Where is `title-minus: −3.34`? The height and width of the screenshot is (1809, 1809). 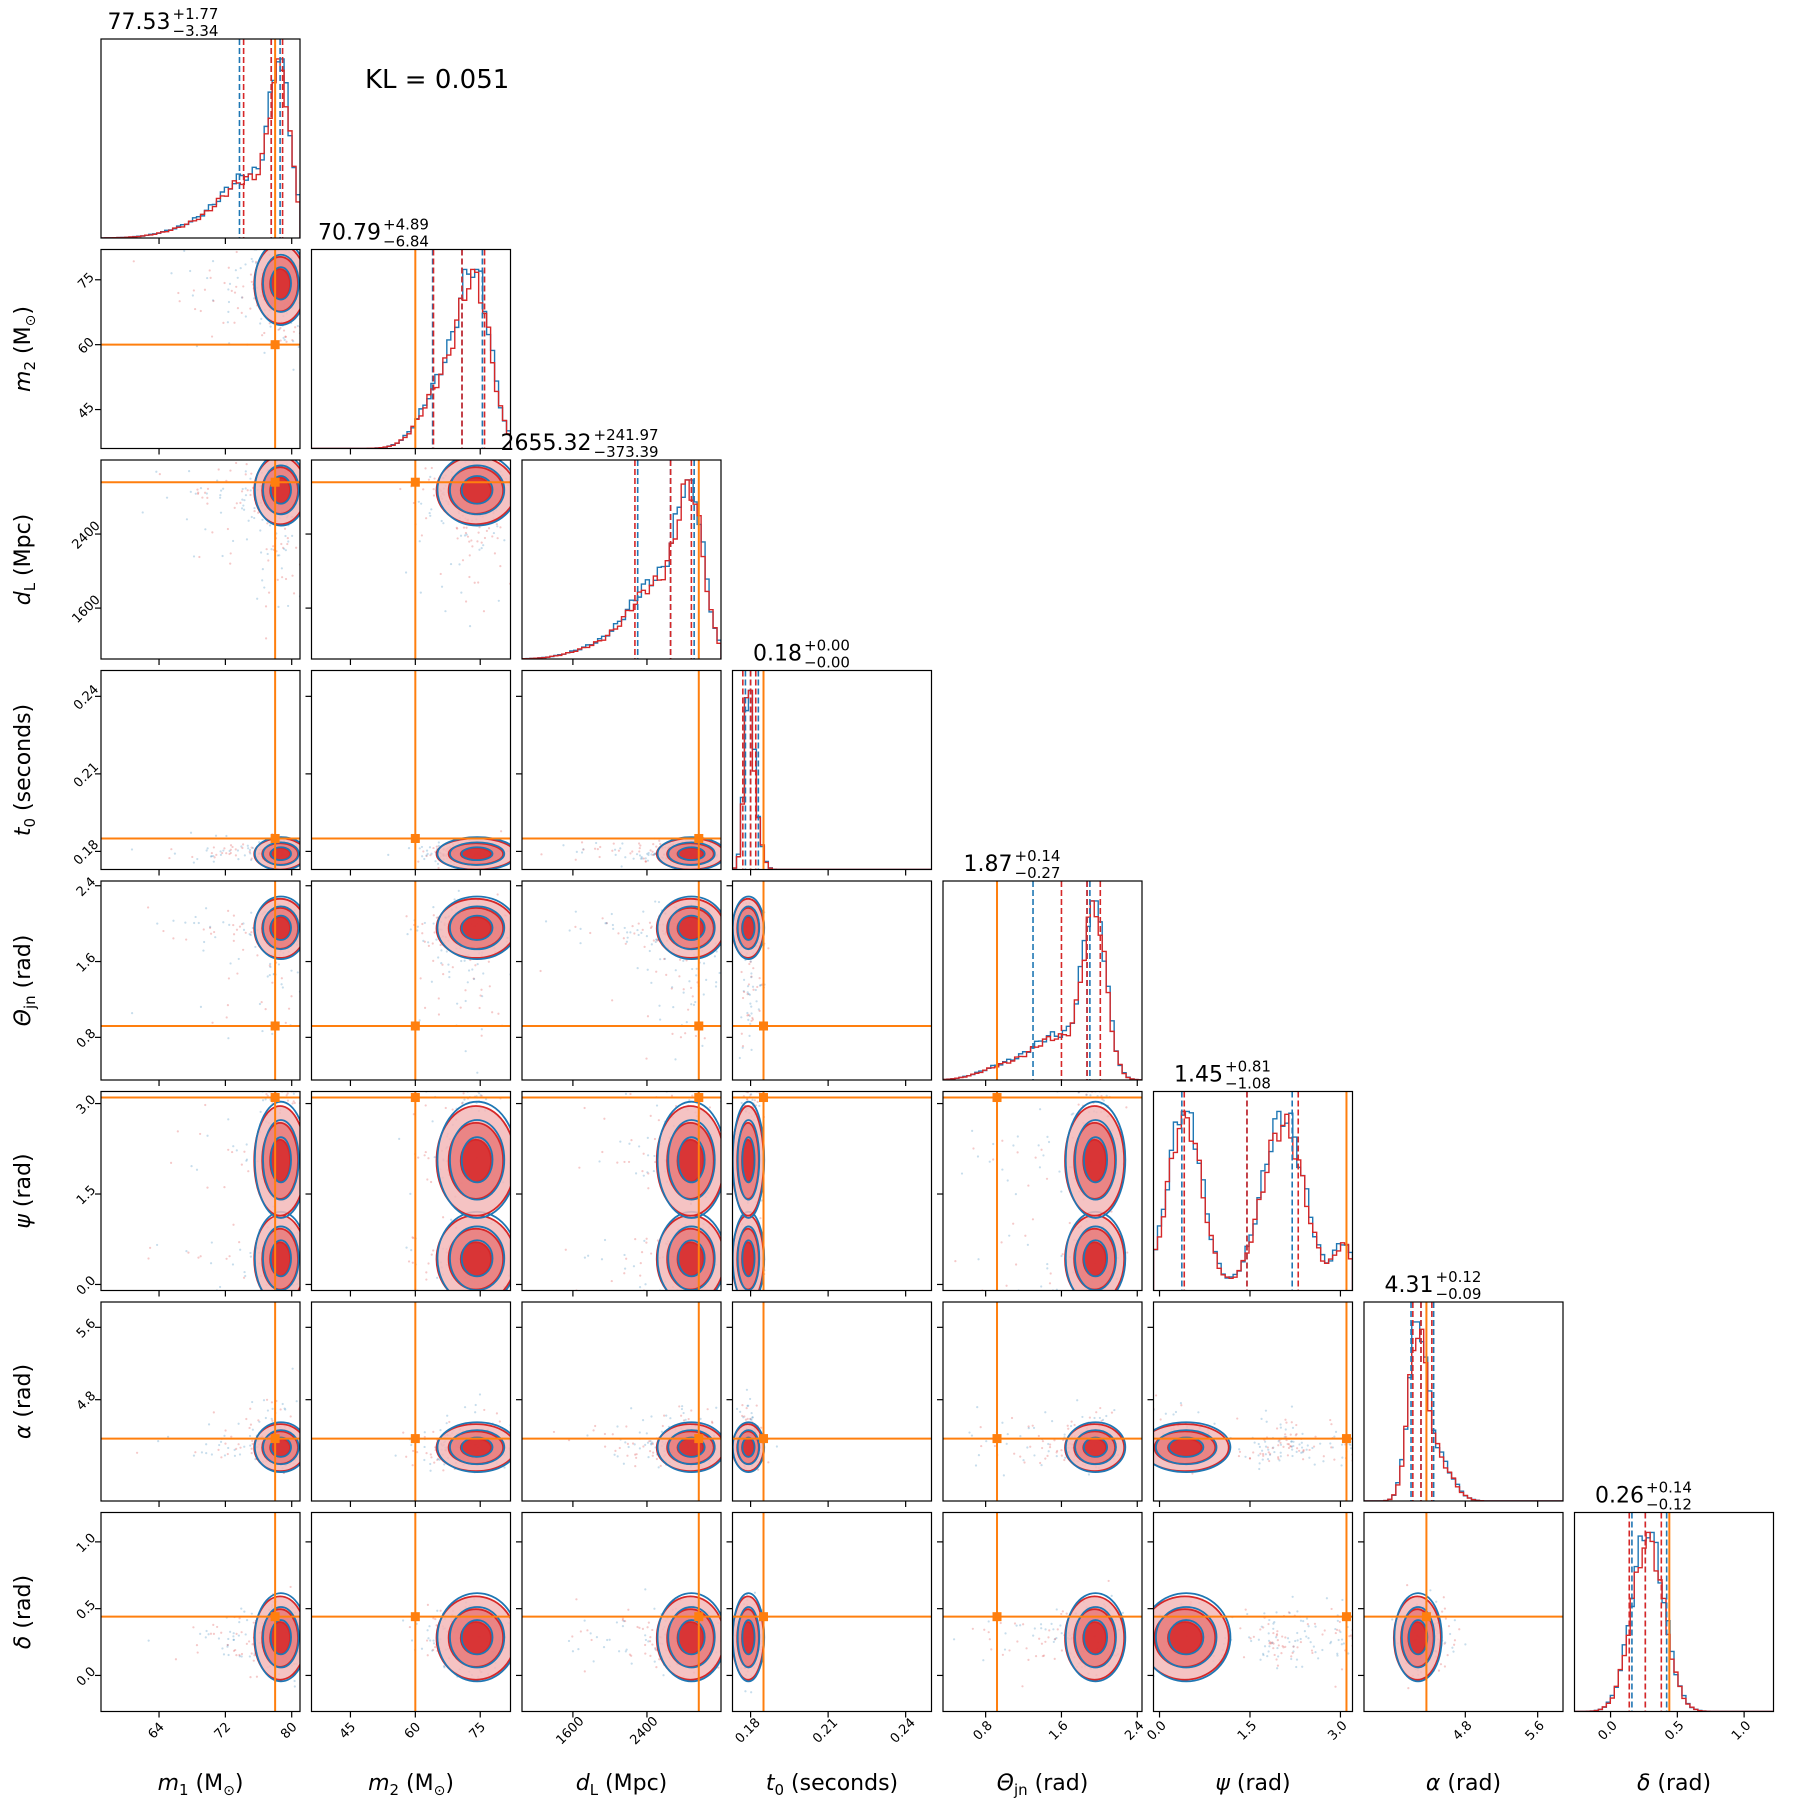 title-minus: −3.34 is located at coordinates (196, 31).